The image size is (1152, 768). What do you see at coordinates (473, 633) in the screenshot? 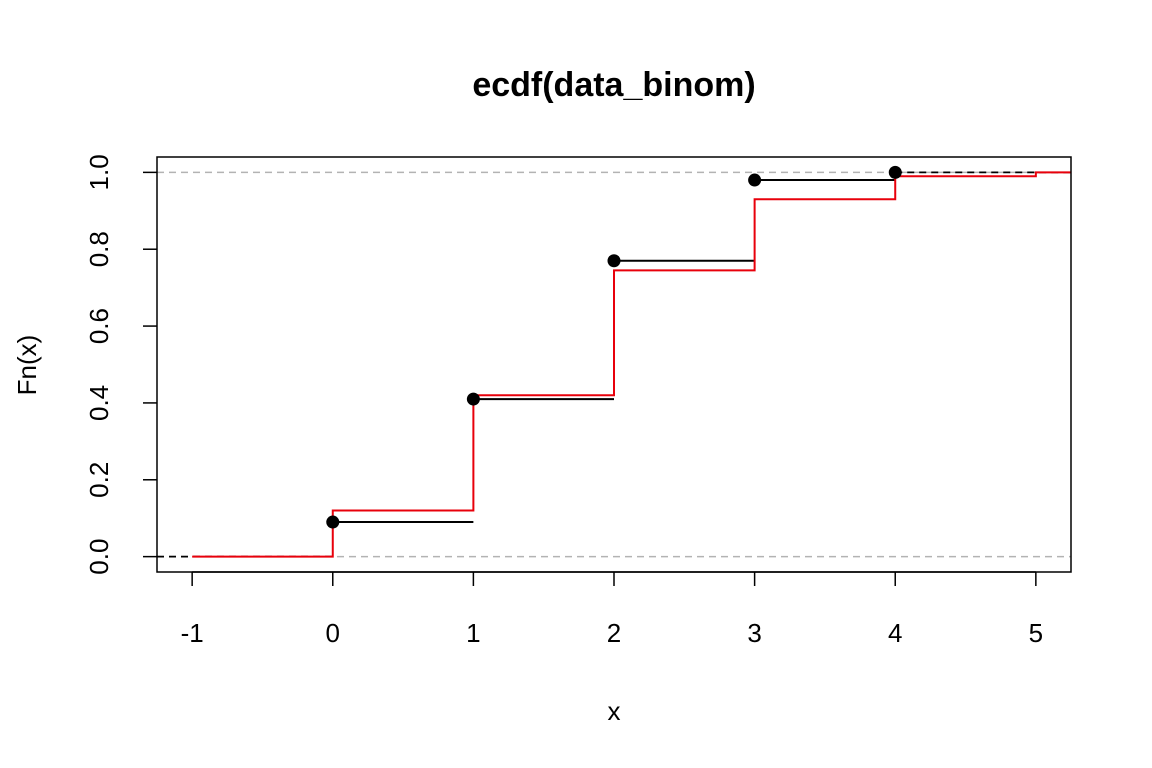
I see `x-tick-label-2: 1` at bounding box center [473, 633].